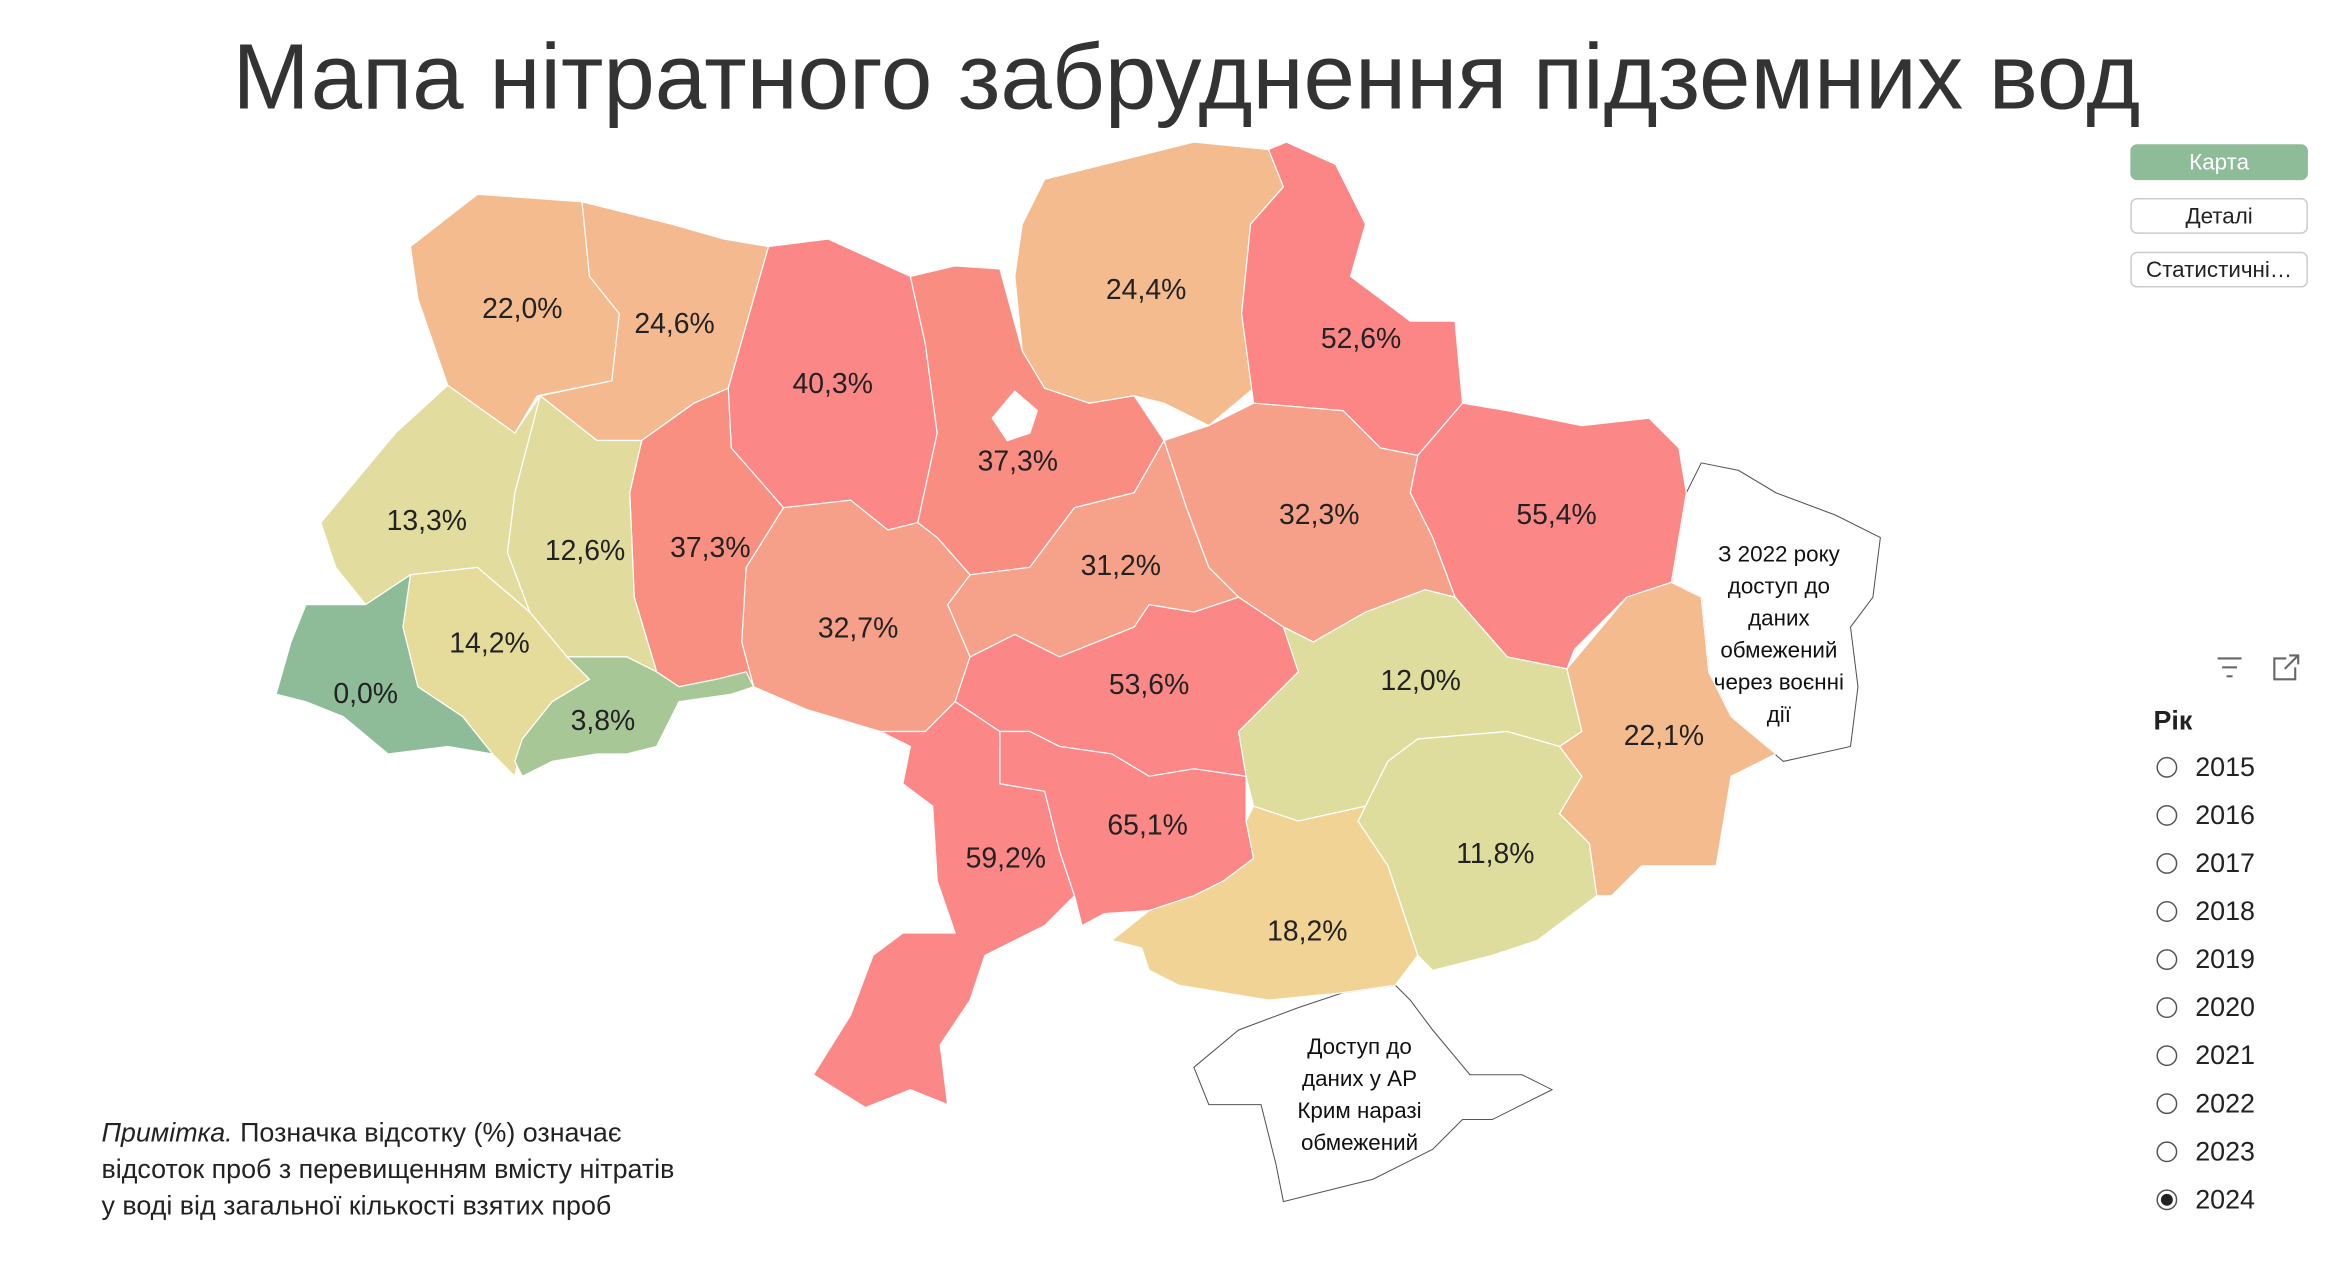 This screenshot has height=1278, width=2340. I want to click on note-text: Примітка., so click(166, 1133).